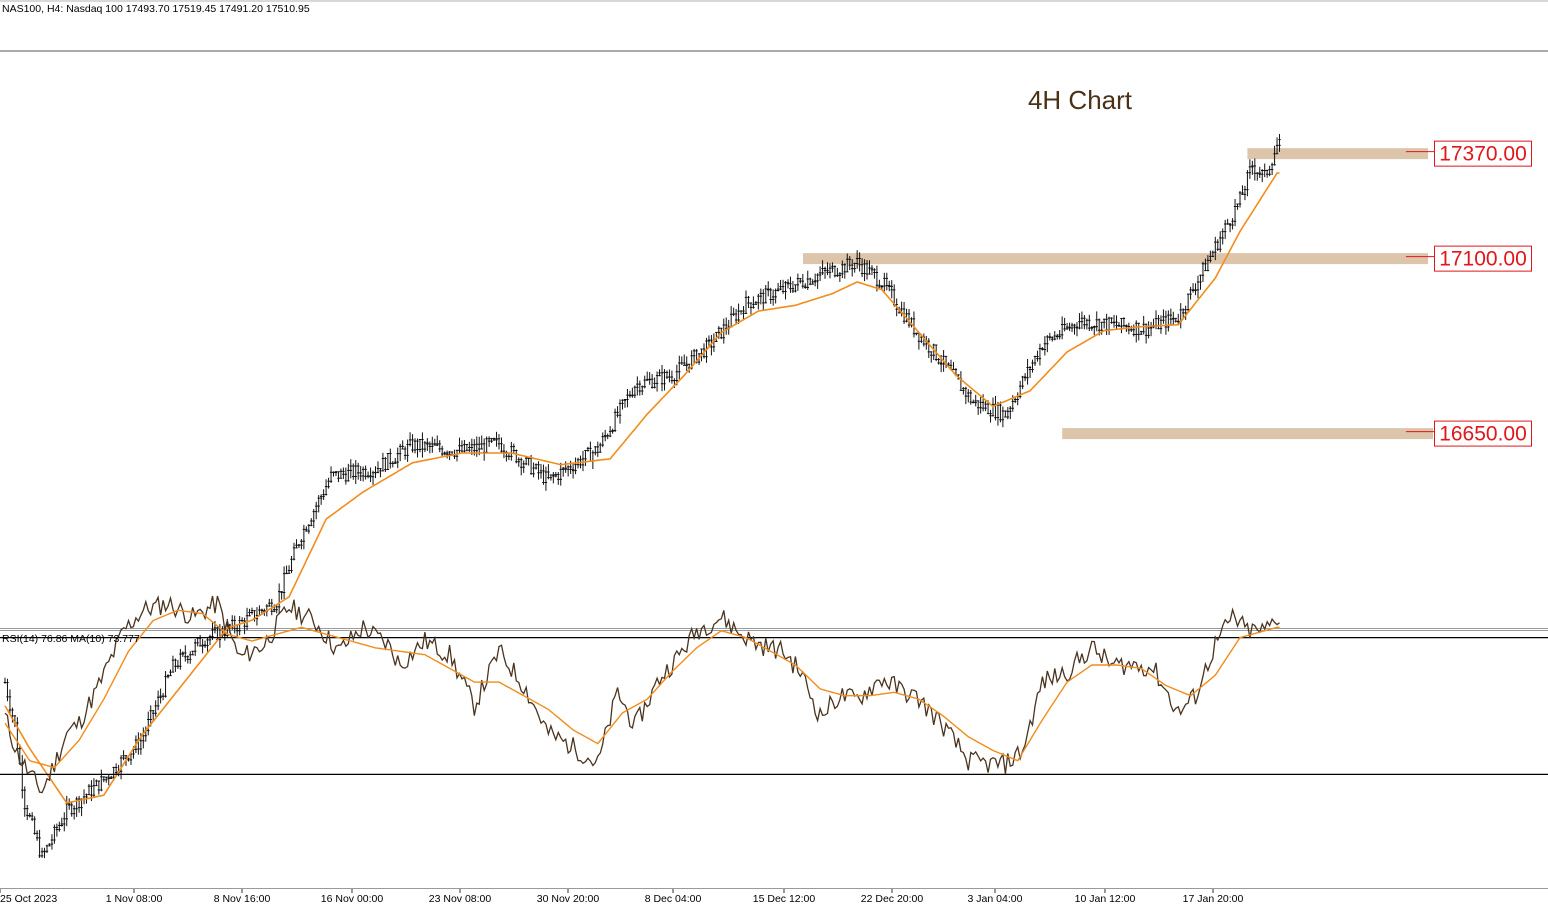 The width and height of the screenshot is (1548, 910). Describe the element at coordinates (134, 899) in the screenshot. I see `x-tick-label-1: 1 Nov 08:00` at that location.